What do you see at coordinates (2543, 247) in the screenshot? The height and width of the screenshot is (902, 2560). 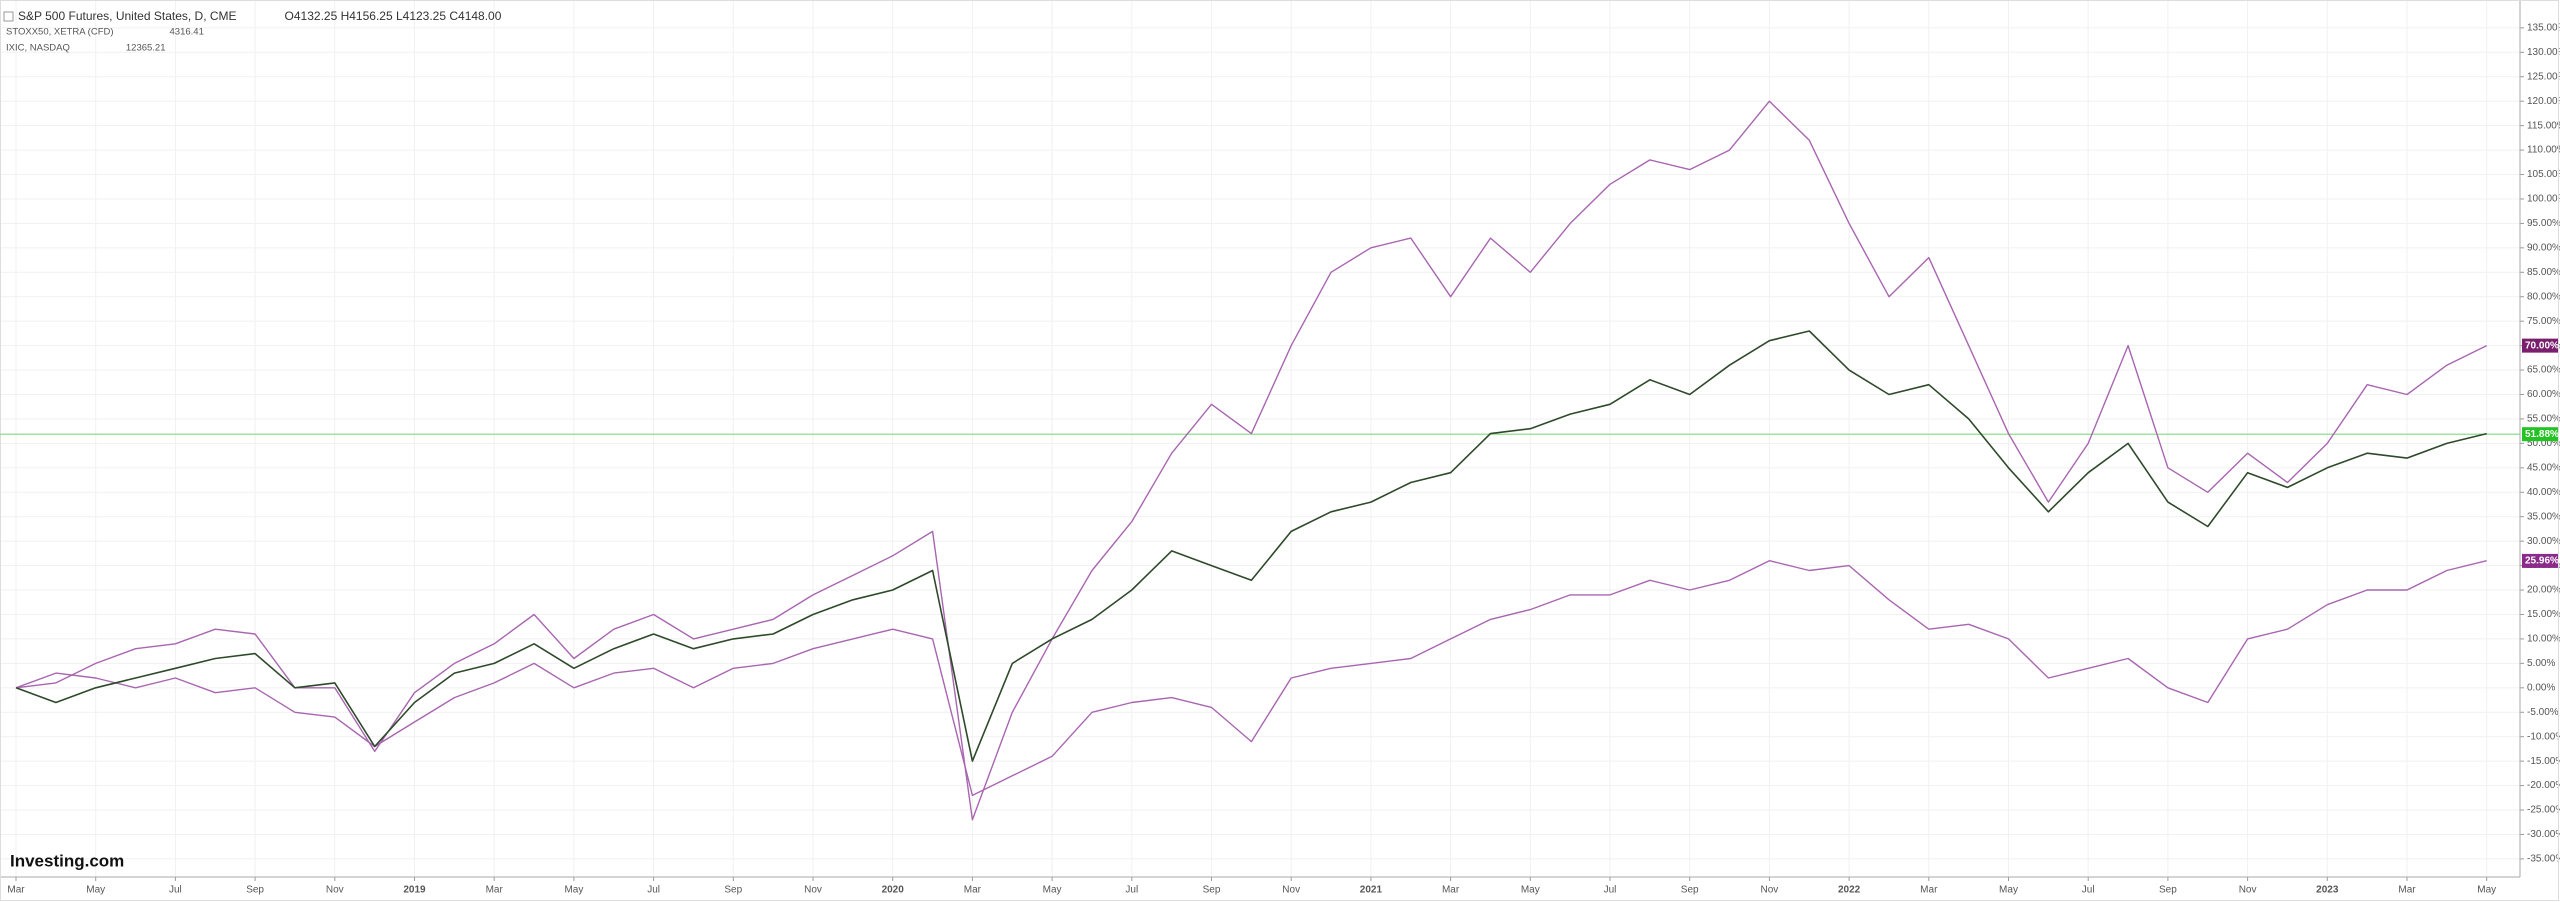 I see `y-tick-label: 90.00%` at bounding box center [2543, 247].